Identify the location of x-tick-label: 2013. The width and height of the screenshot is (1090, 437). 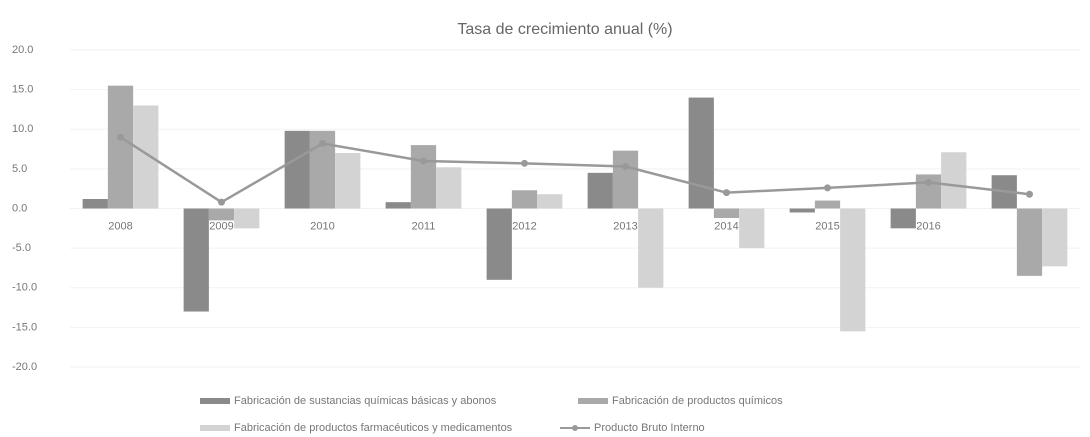
(625, 226).